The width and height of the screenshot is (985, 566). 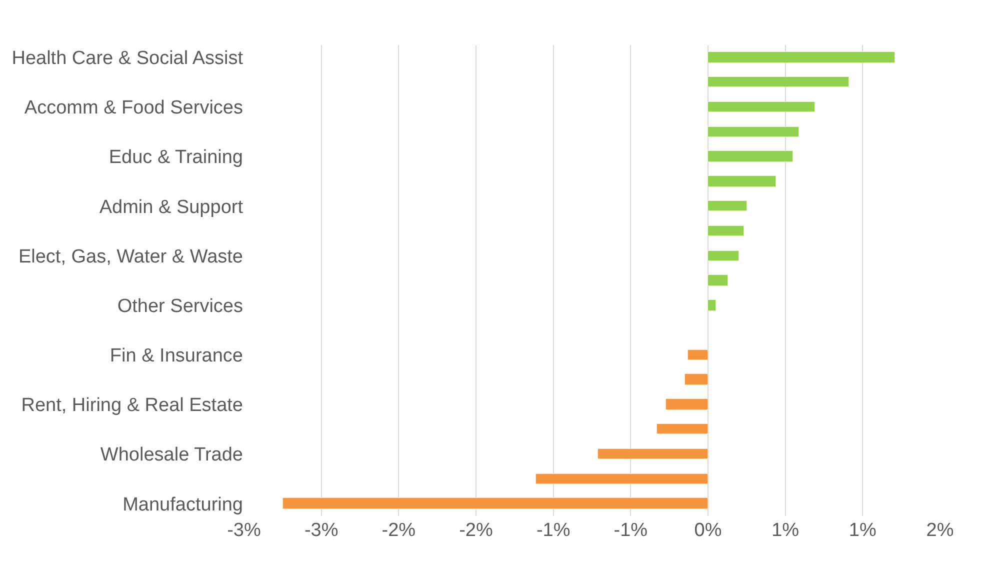 I want to click on x-tick-label: 2%, so click(x=940, y=530).